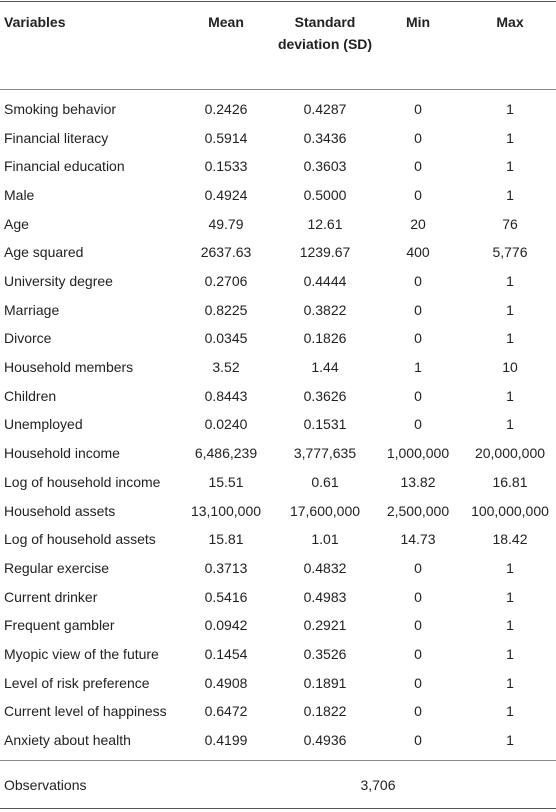 The image size is (556, 812). Describe the element at coordinates (325, 137) in the screenshot. I see `cell-value: 0.3436` at that location.